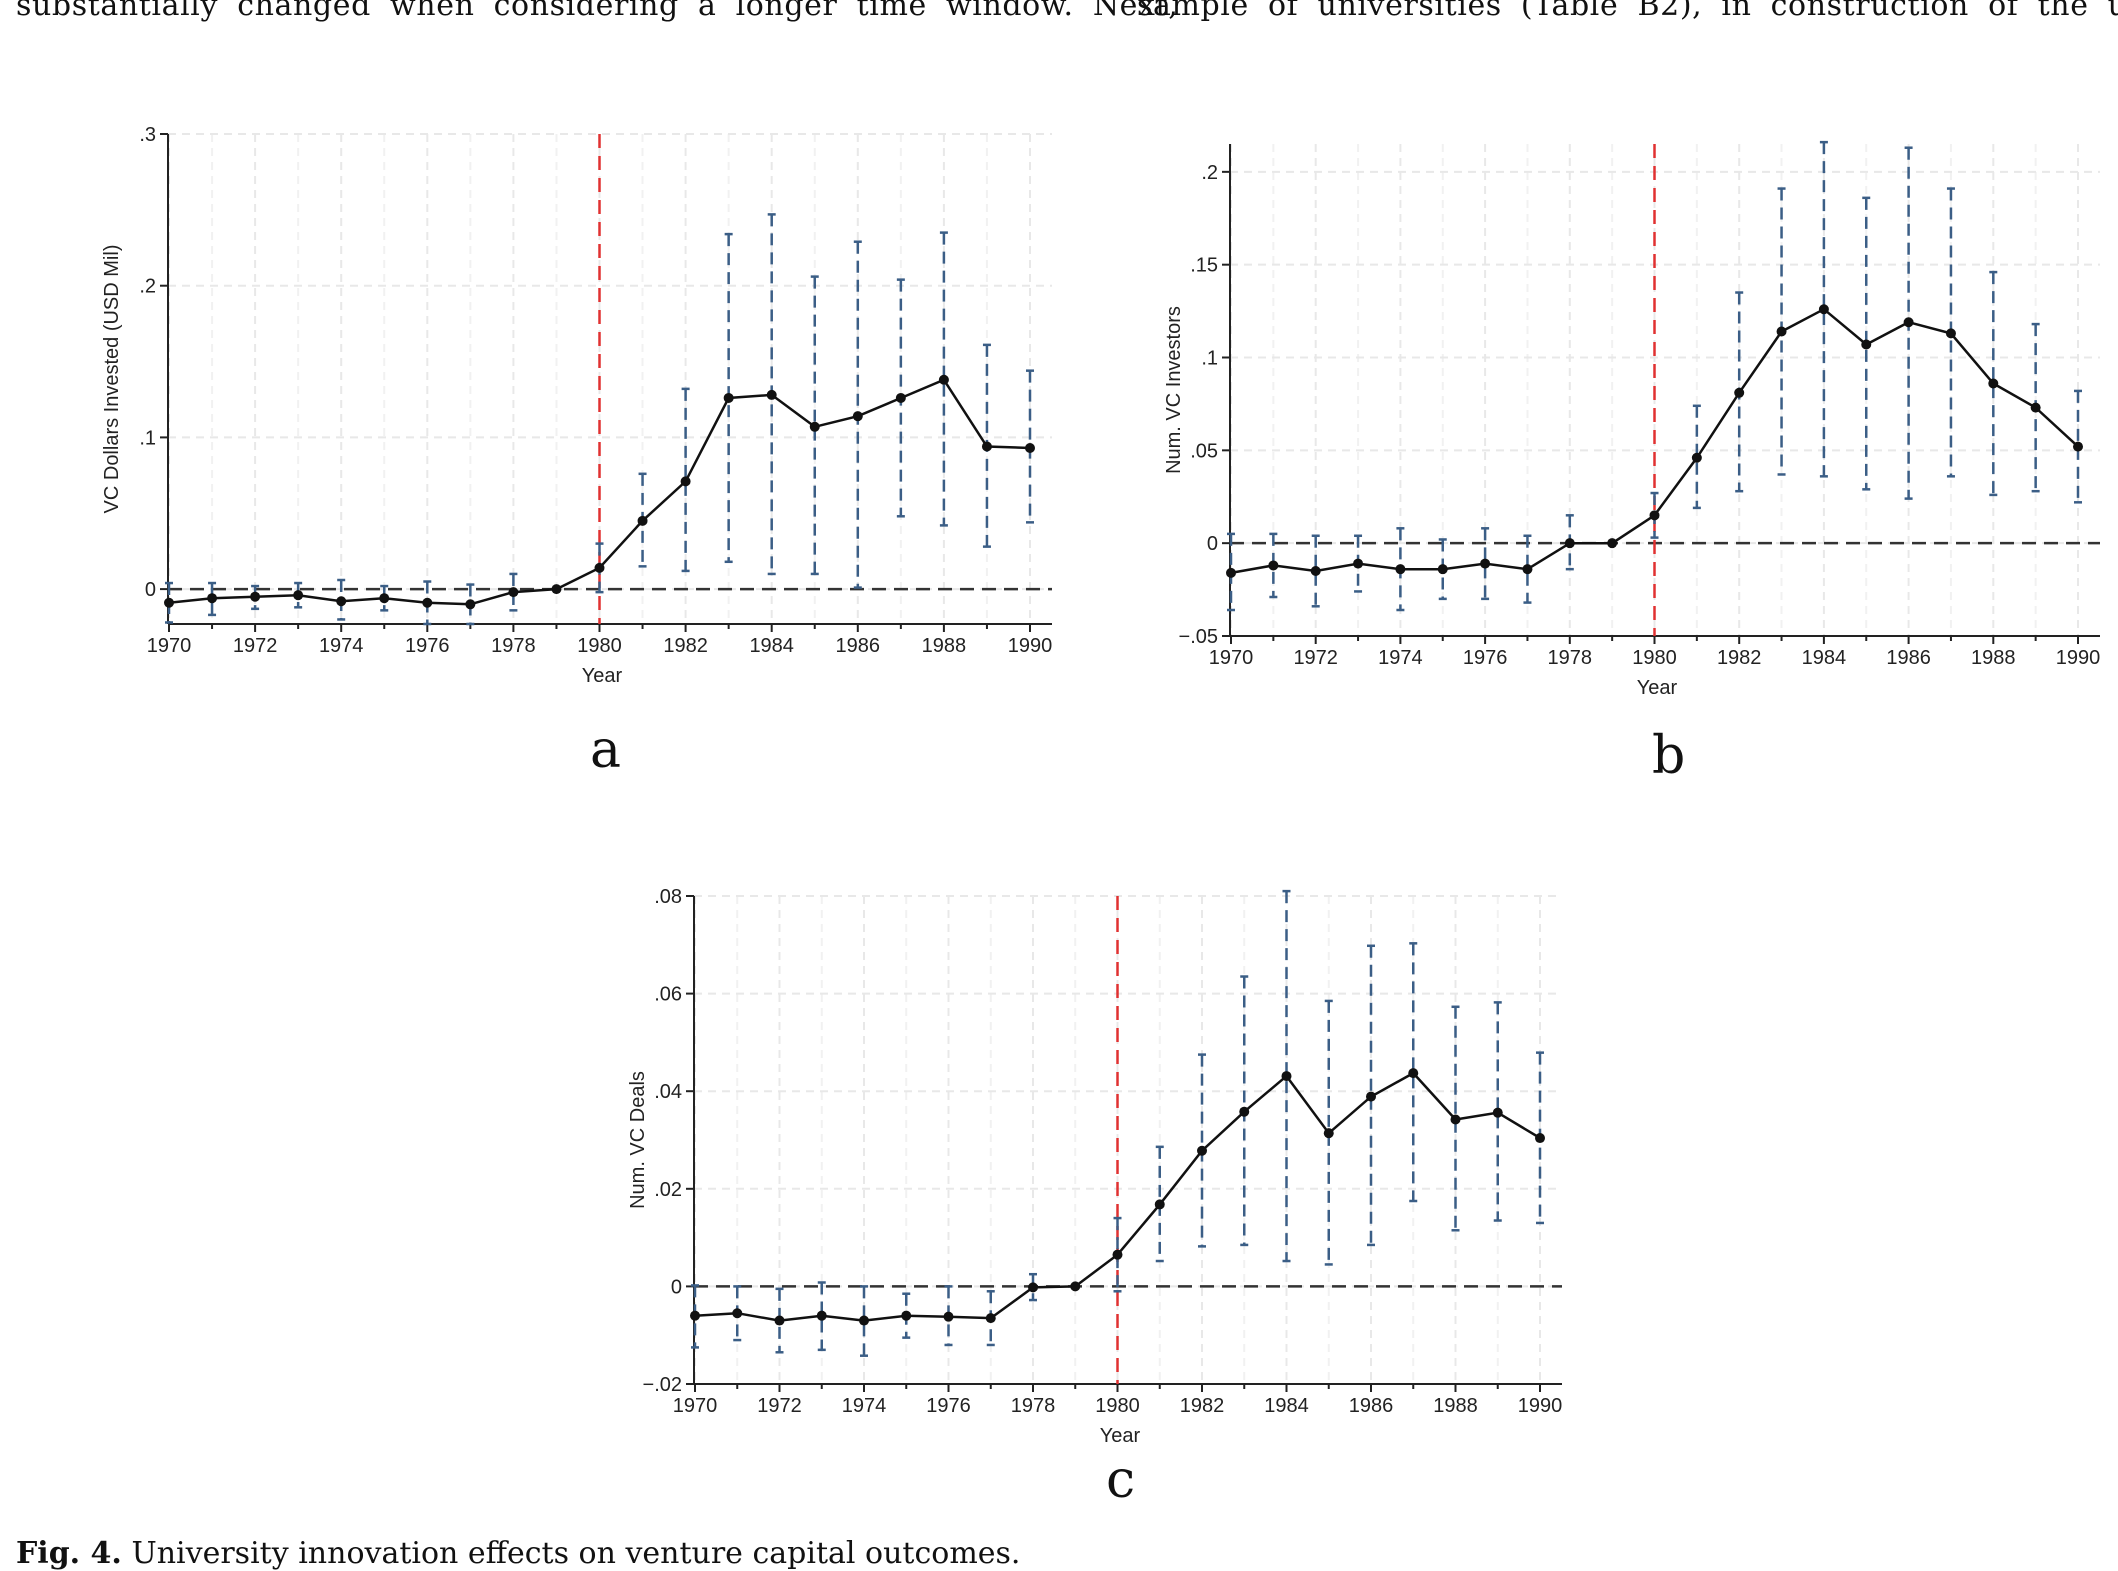 Image resolution: width=2118 pixels, height=1571 pixels. Describe the element at coordinates (1204, 266) in the screenshot. I see `y-tick-label: .15` at that location.